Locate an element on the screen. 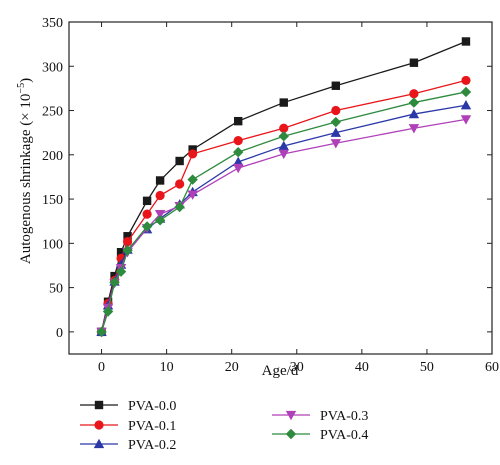 The width and height of the screenshot is (500, 465). legend-item: PVA-0.4 is located at coordinates (320, 435).